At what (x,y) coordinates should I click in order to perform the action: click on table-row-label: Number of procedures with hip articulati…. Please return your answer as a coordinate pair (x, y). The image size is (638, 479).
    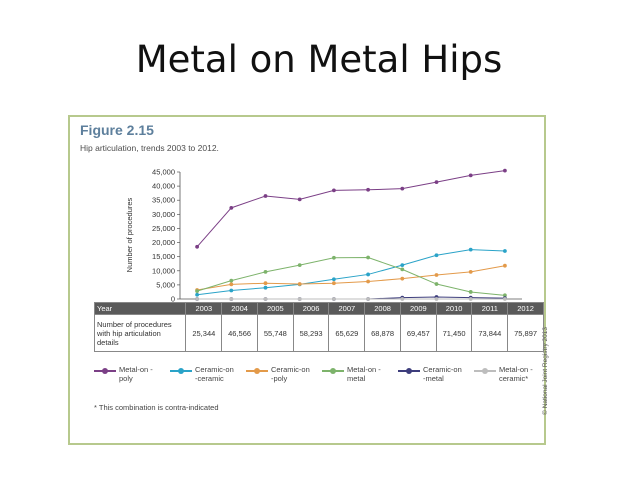
    Looking at the image, I should click on (140, 333).